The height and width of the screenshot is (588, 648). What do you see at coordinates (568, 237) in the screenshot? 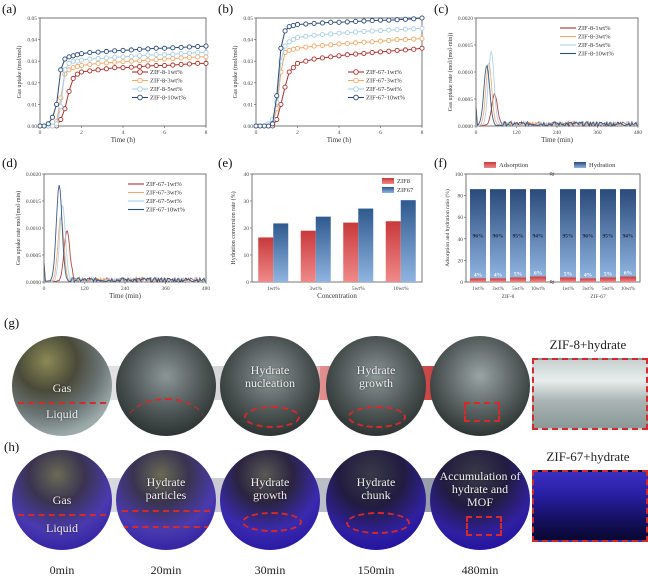
I see `hydration-pct: 95%` at bounding box center [568, 237].